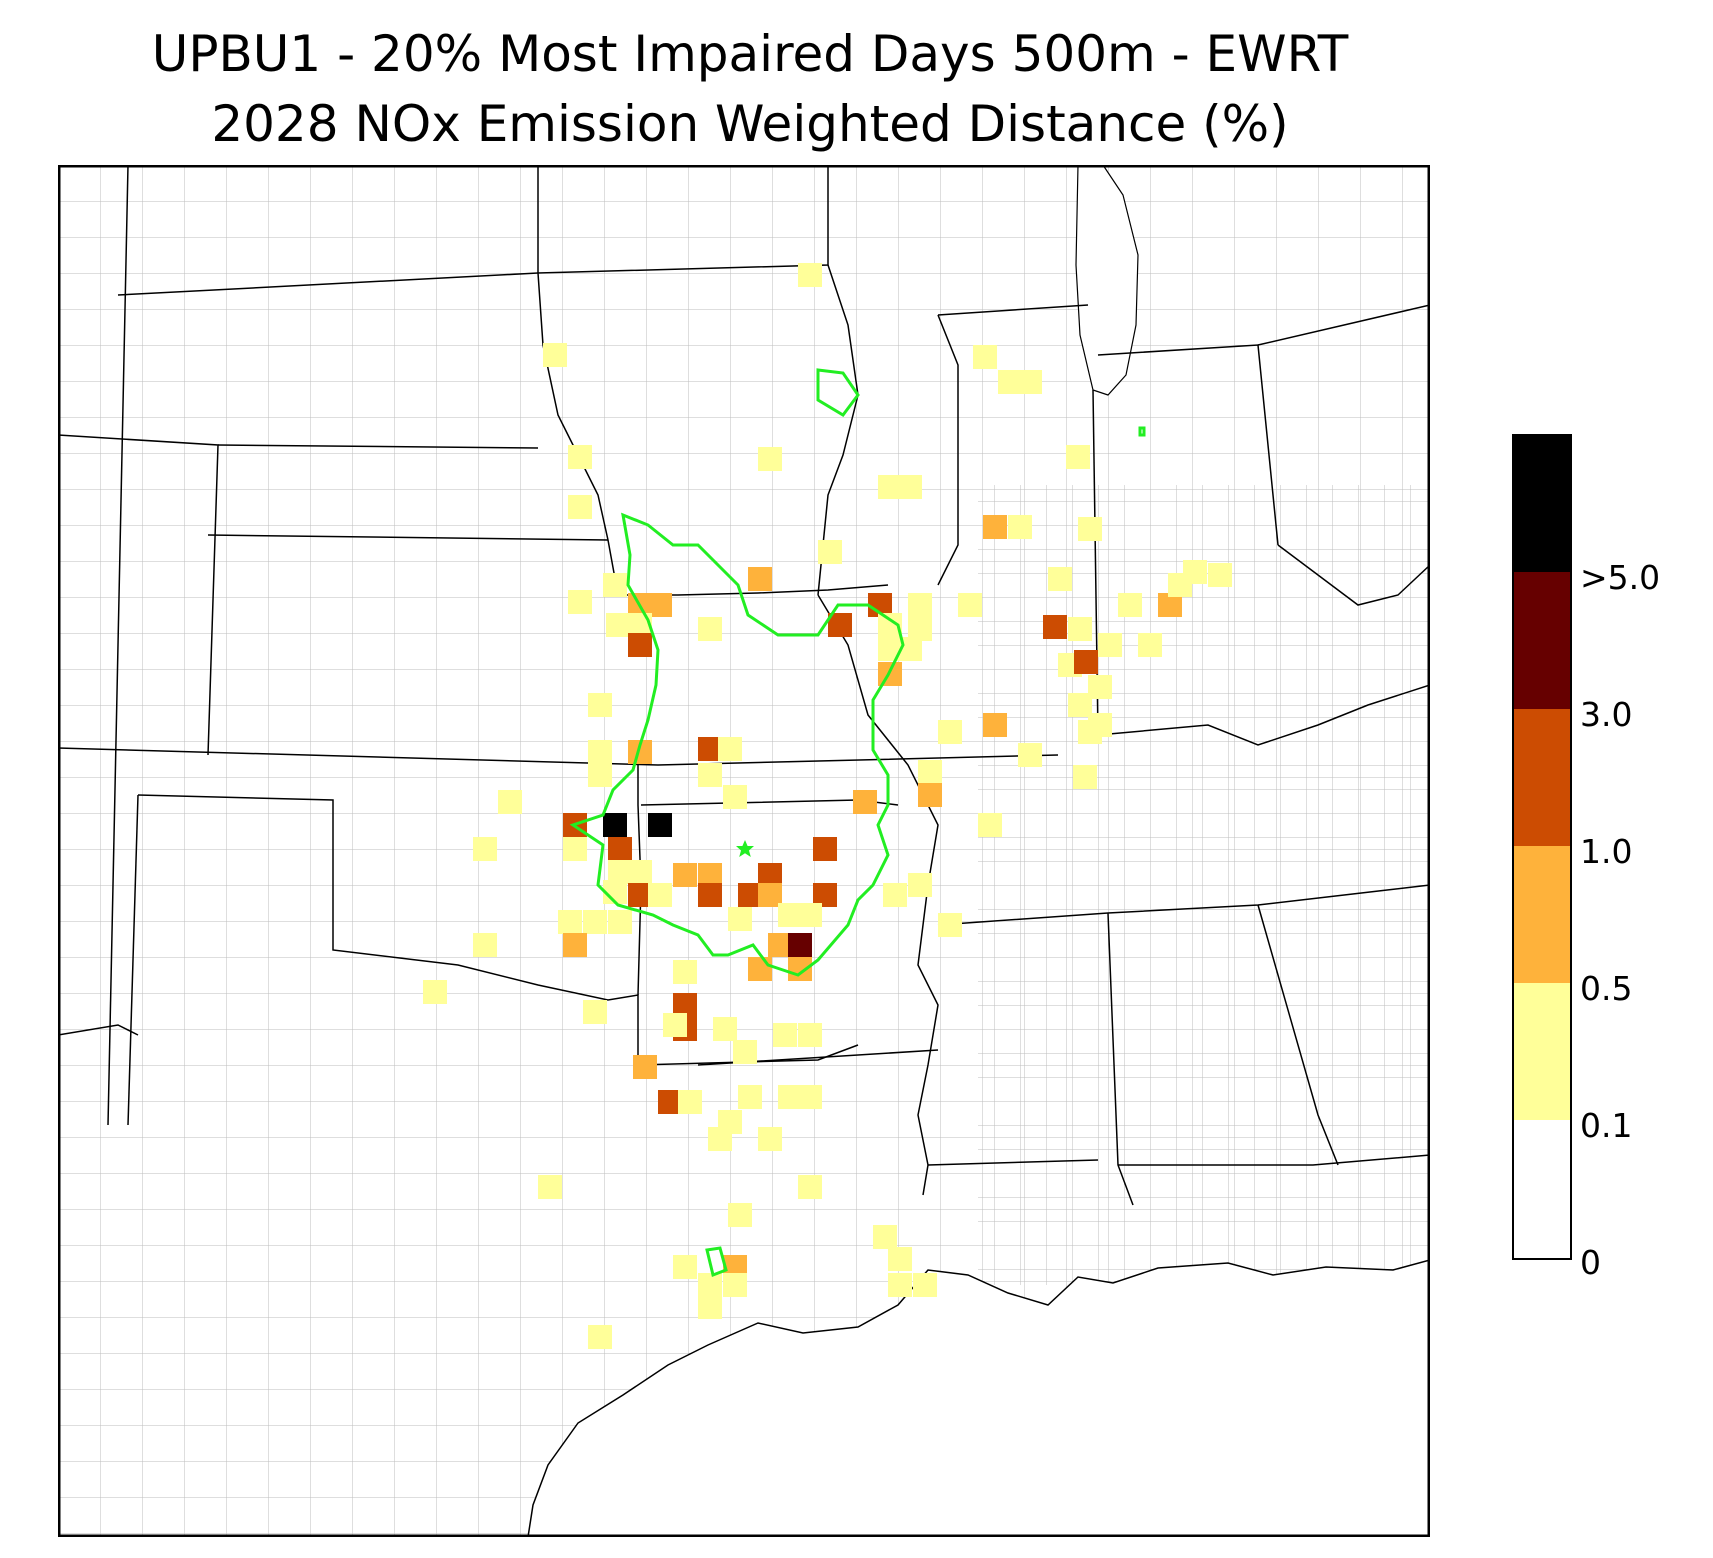 The image size is (1713, 1558). I want to click on lake-michigan, so click(1107, 280).